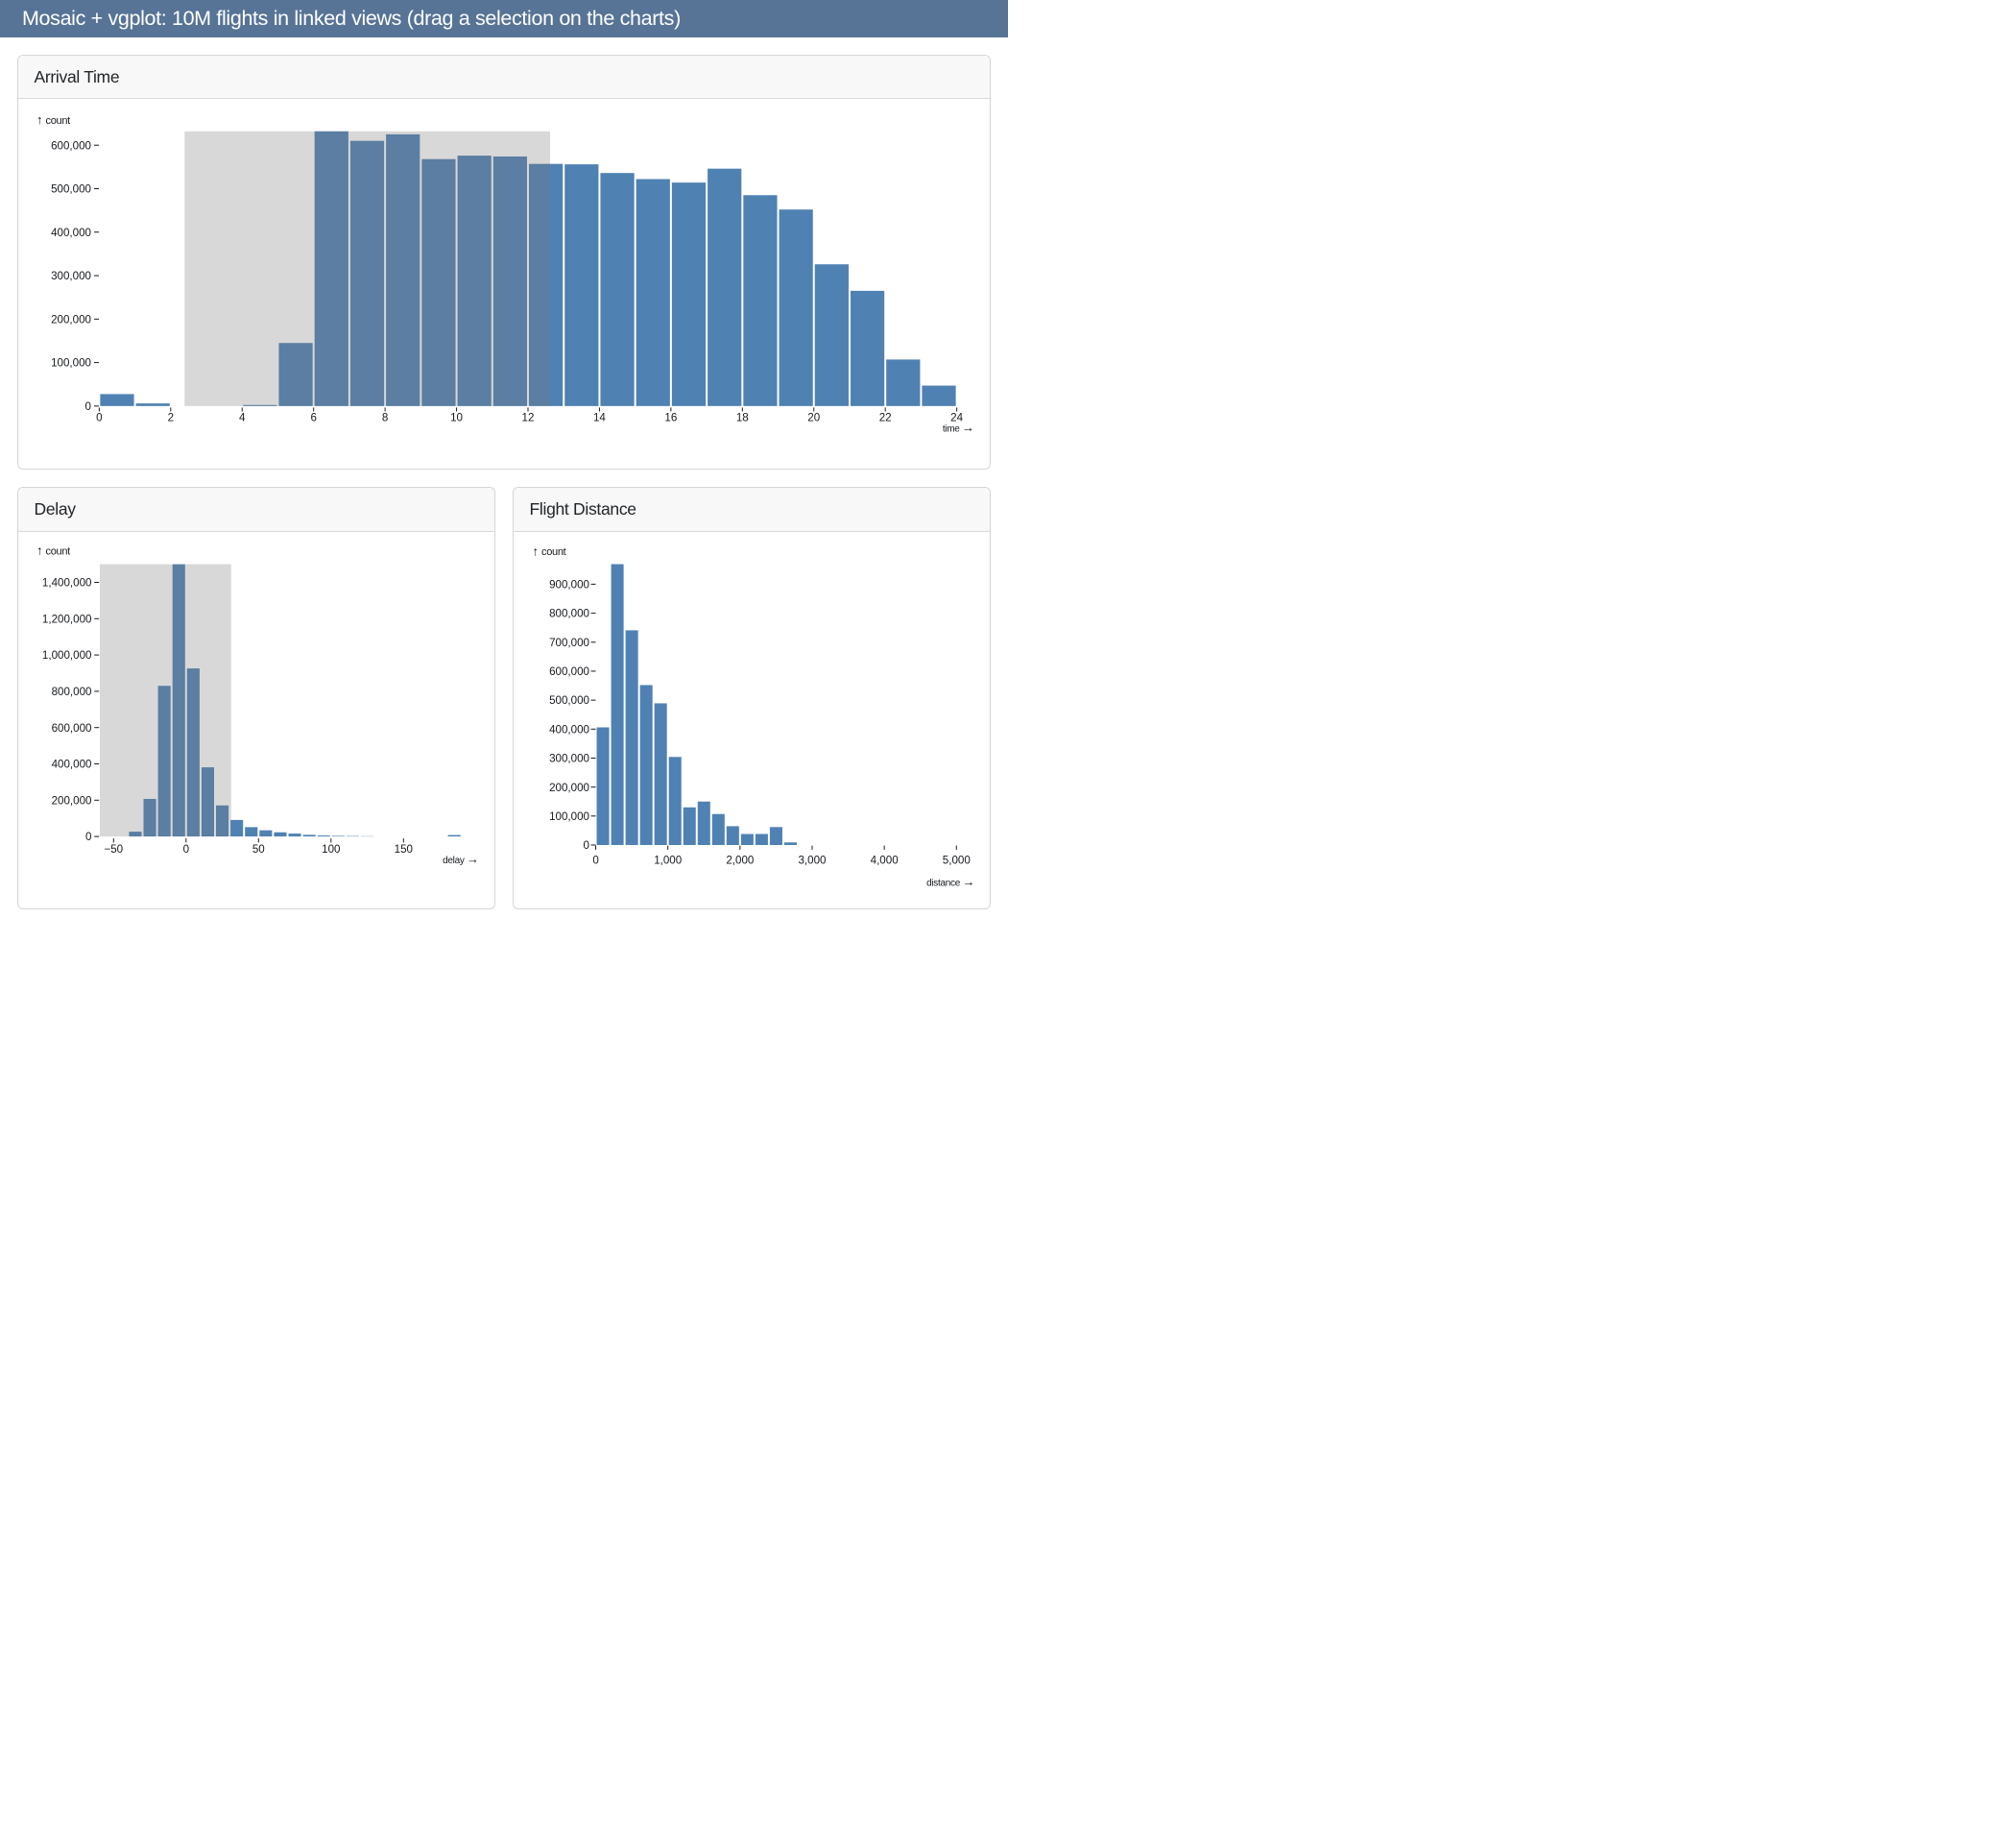  What do you see at coordinates (569, 643) in the screenshot?
I see `svg-text: 700,000` at bounding box center [569, 643].